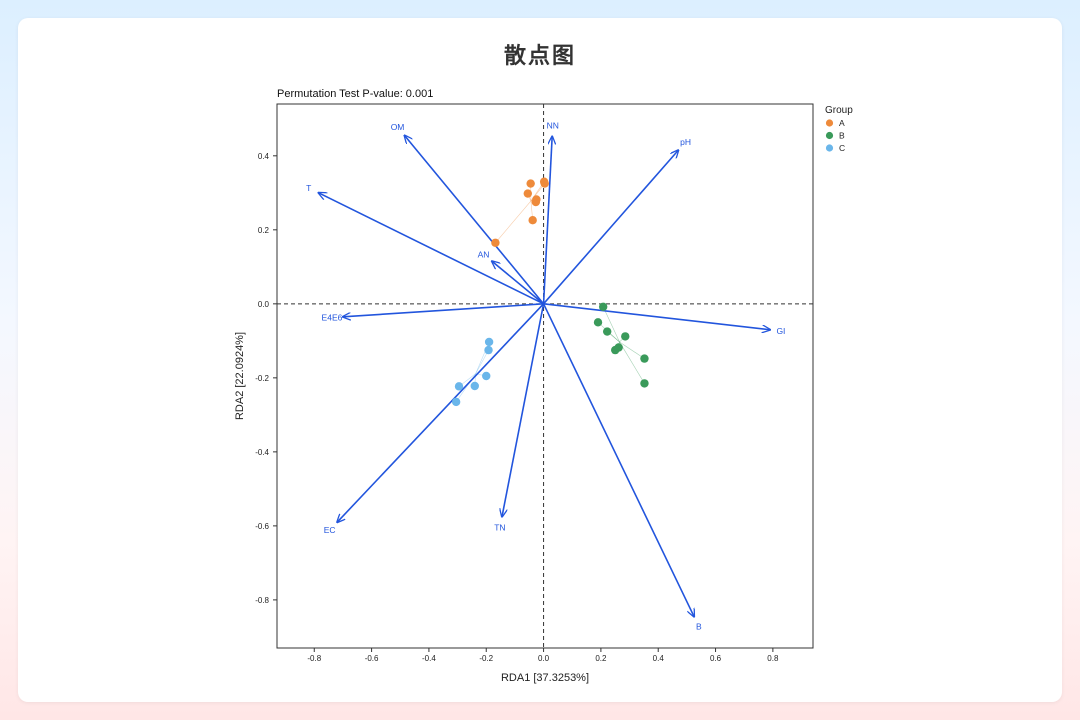 The width and height of the screenshot is (1080, 720). What do you see at coordinates (773, 658) in the screenshot?
I see `x-tick-label: 0.8` at bounding box center [773, 658].